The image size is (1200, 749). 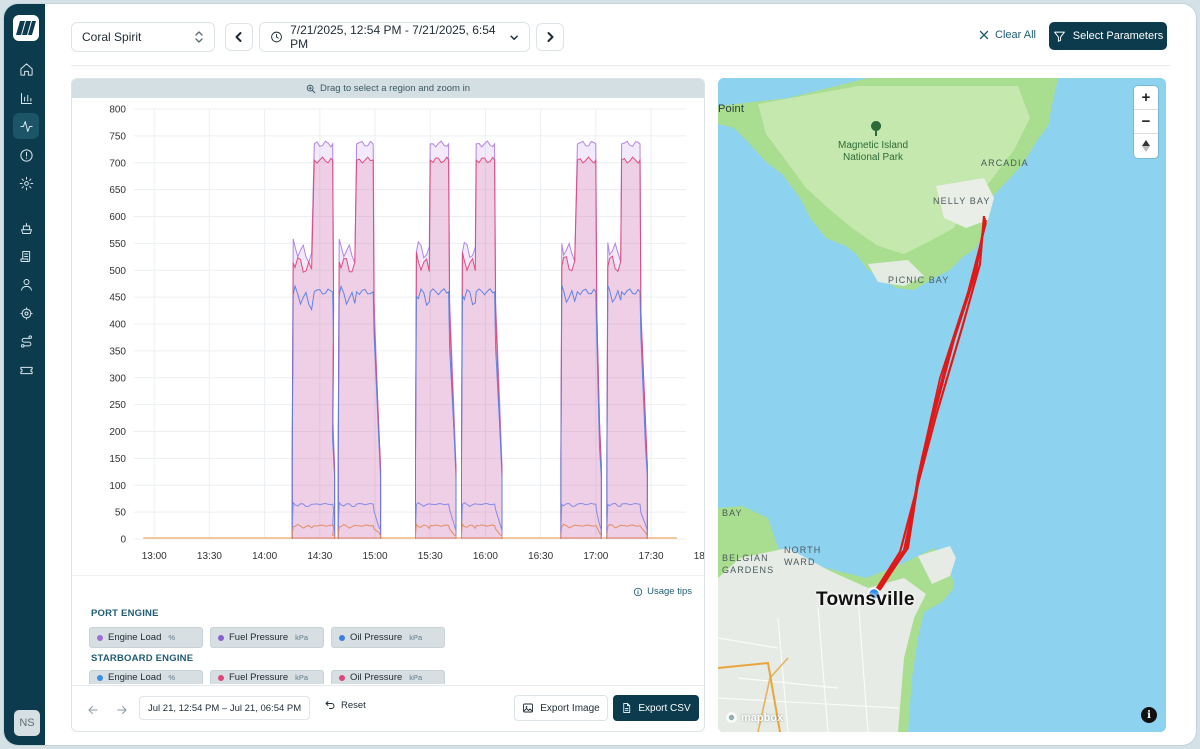 I want to click on previous-range-button, so click(x=239, y=37).